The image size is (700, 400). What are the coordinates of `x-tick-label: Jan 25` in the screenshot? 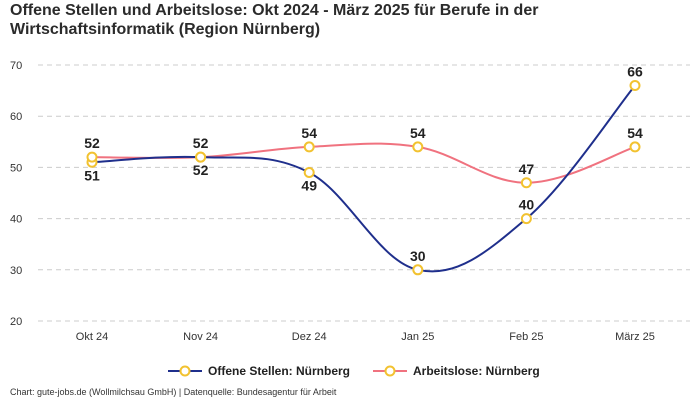 It's located at (417, 337).